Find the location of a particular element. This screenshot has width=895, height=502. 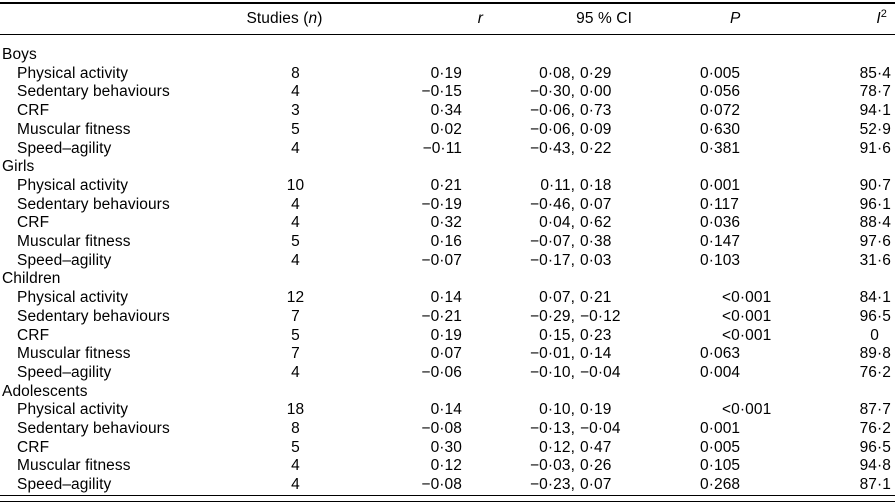

ci-lower: −0·29, is located at coordinates (552, 316).